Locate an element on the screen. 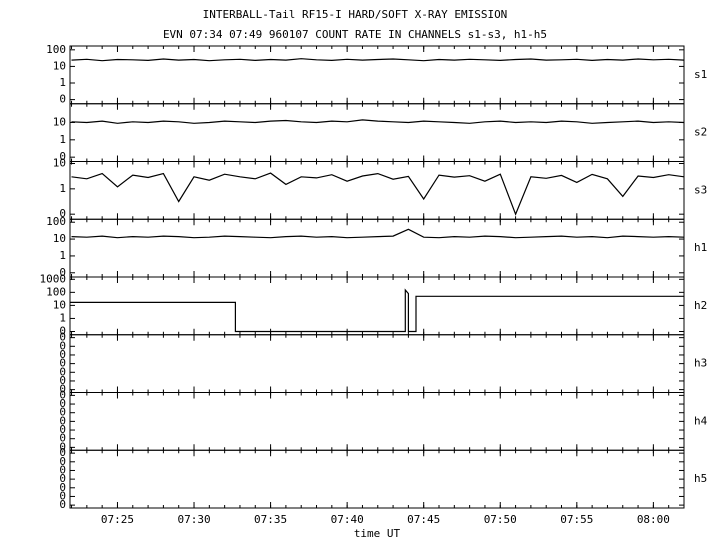 The width and height of the screenshot is (720, 554). panel-label: s3 is located at coordinates (700, 189).